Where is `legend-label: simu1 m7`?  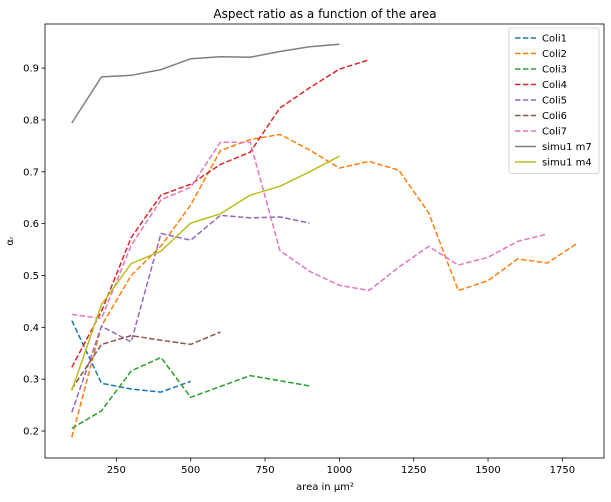 legend-label: simu1 m7 is located at coordinates (567, 147).